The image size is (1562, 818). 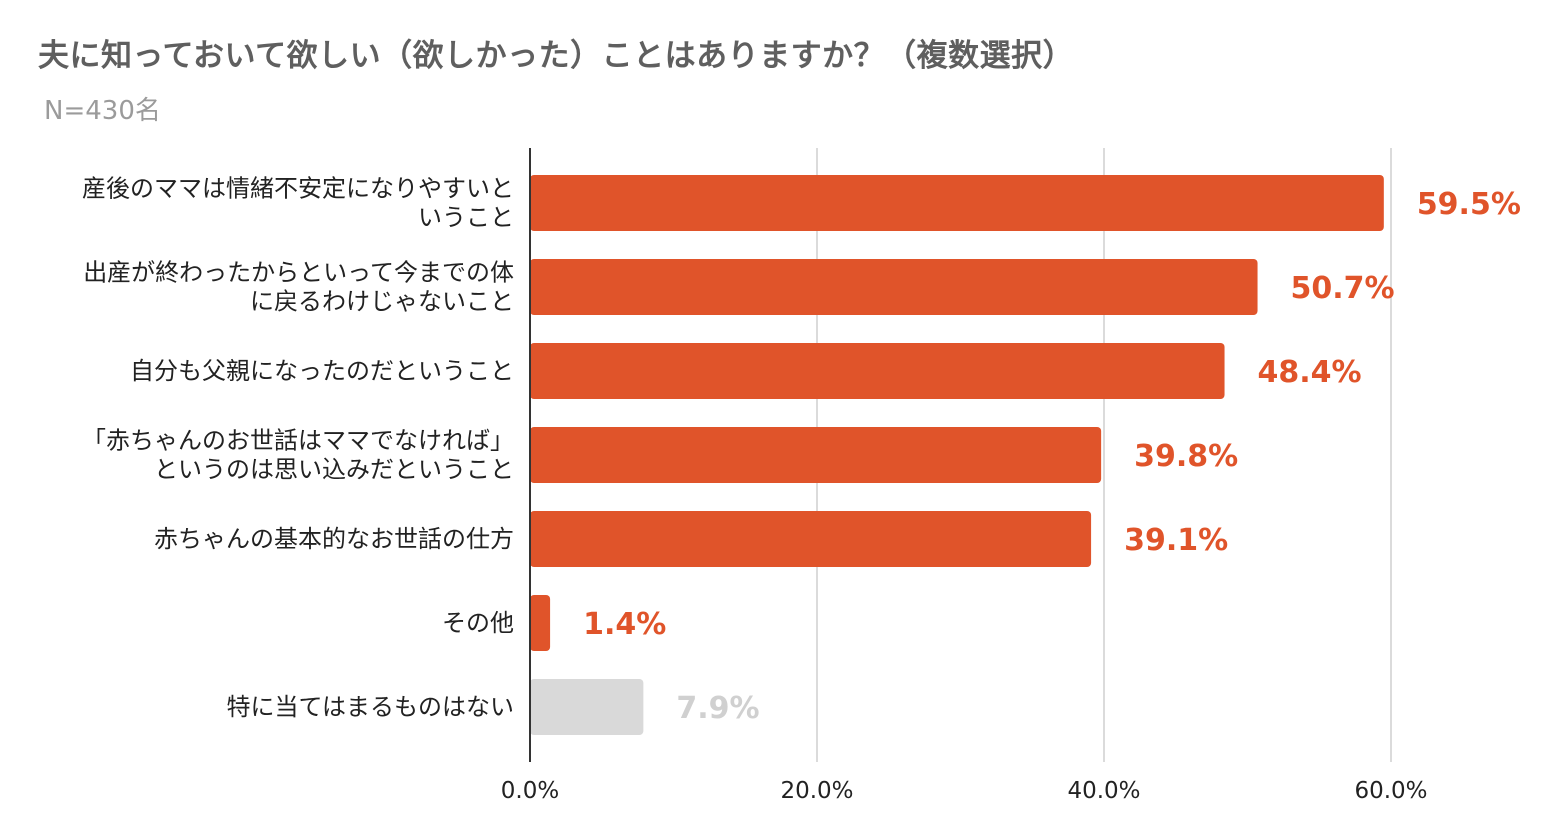 What do you see at coordinates (1103, 791) in the screenshot?
I see `x-tick-label: 40.0%` at bounding box center [1103, 791].